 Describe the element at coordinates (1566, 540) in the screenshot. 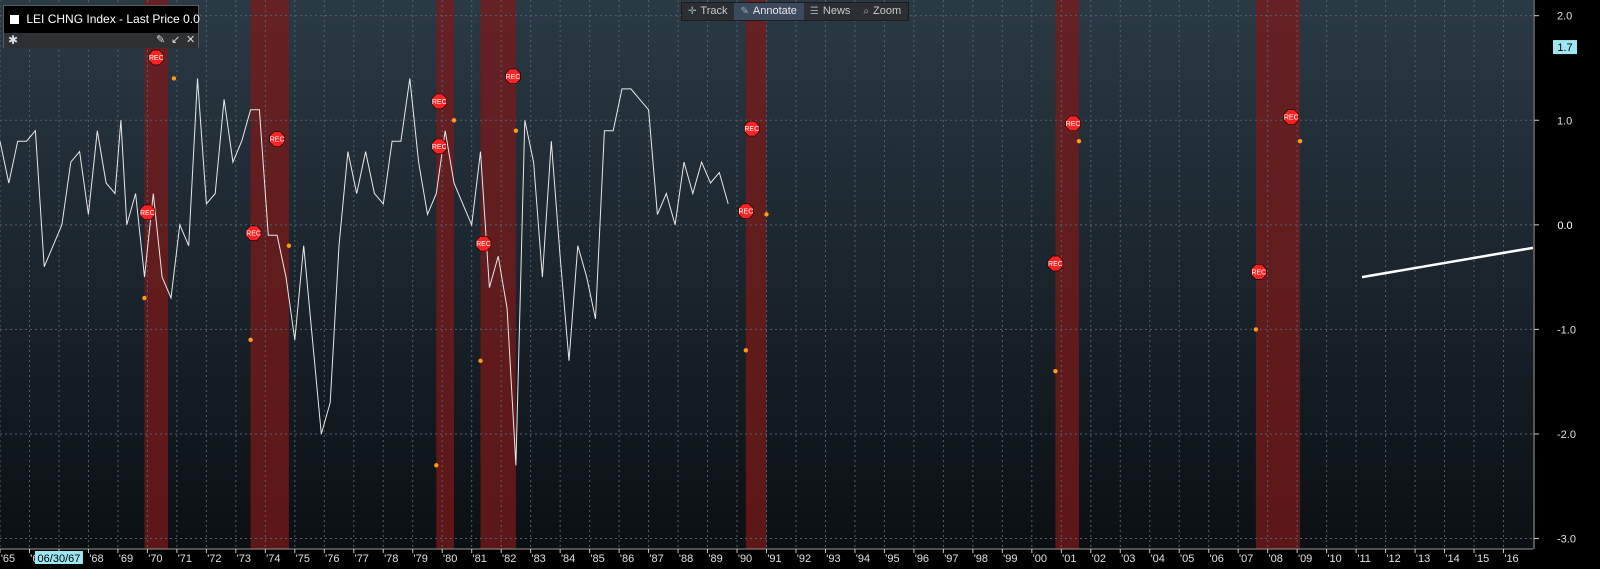

I see `y-tick-label: -3.0` at that location.